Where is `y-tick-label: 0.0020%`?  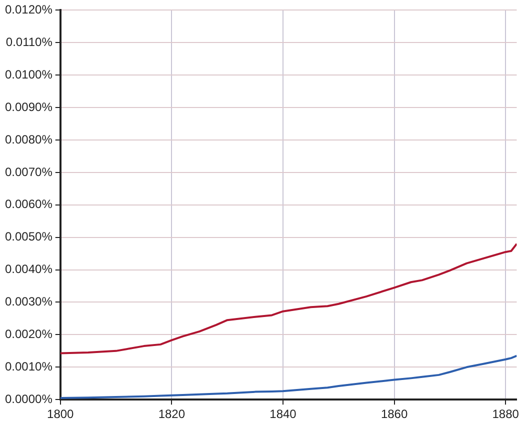 y-tick-label: 0.0020% is located at coordinates (29, 334).